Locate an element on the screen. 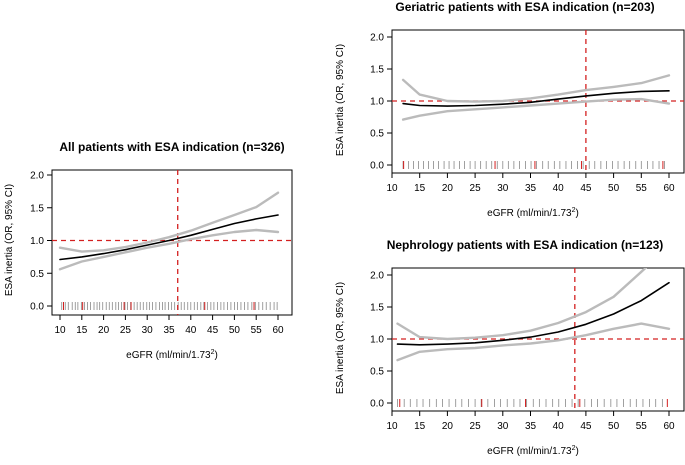  plot-frame is located at coordinates (172, 242).